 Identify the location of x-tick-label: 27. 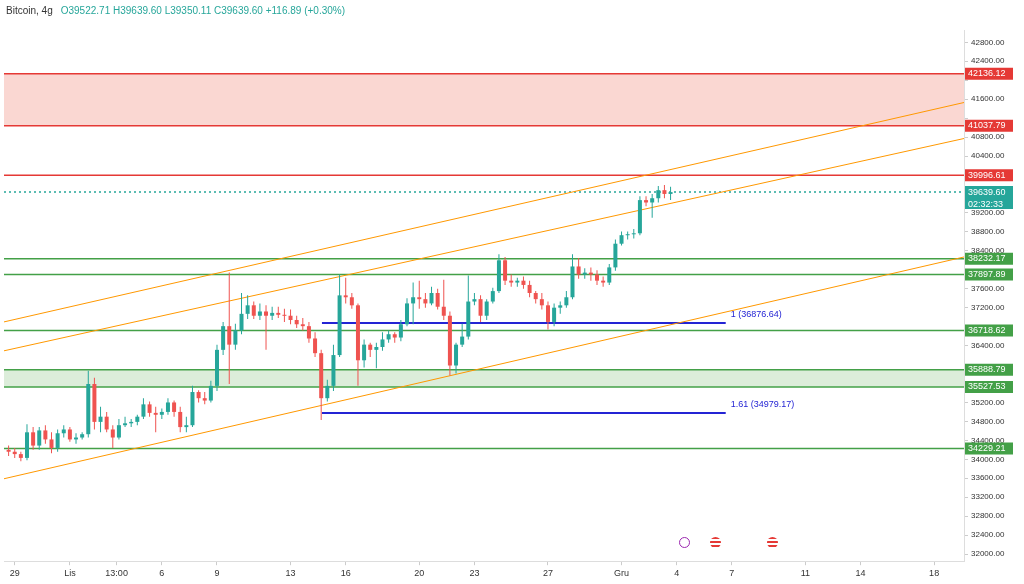
(547, 573).